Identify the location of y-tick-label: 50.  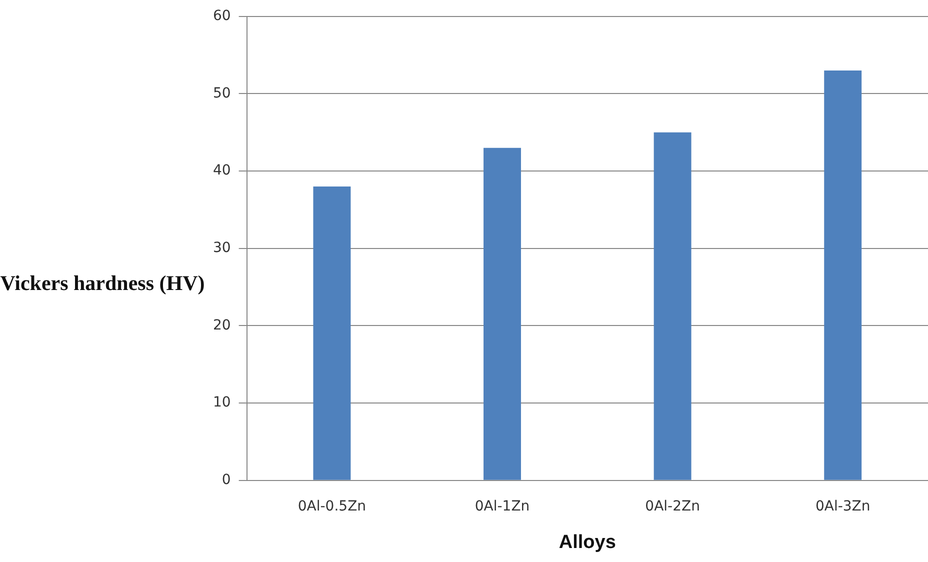
(221, 93).